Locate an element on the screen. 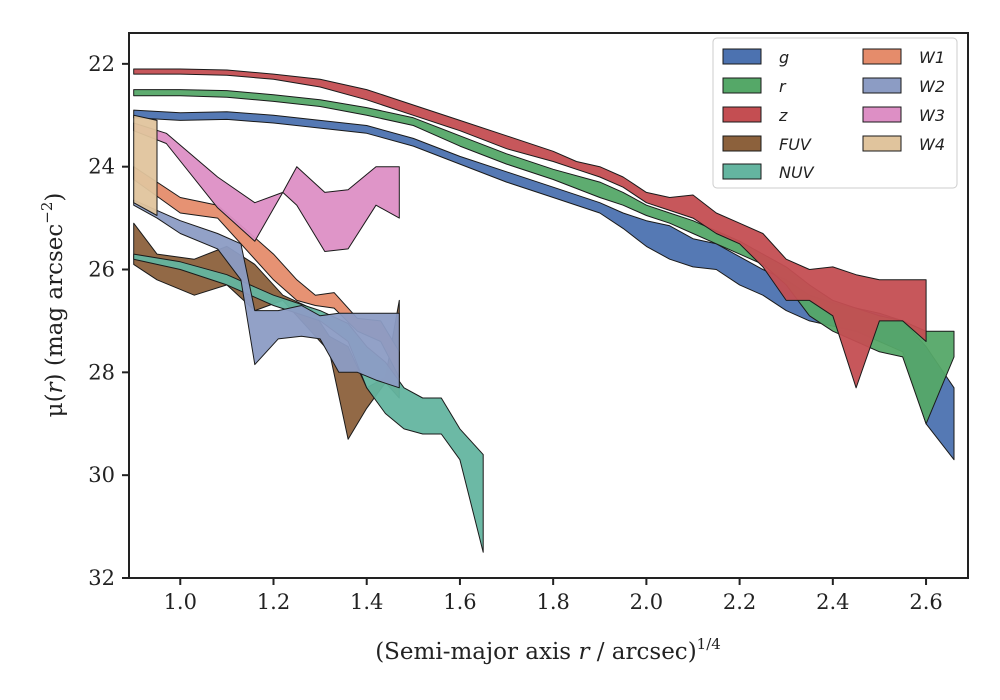  legend-swatch-w2 is located at coordinates (882, 85).